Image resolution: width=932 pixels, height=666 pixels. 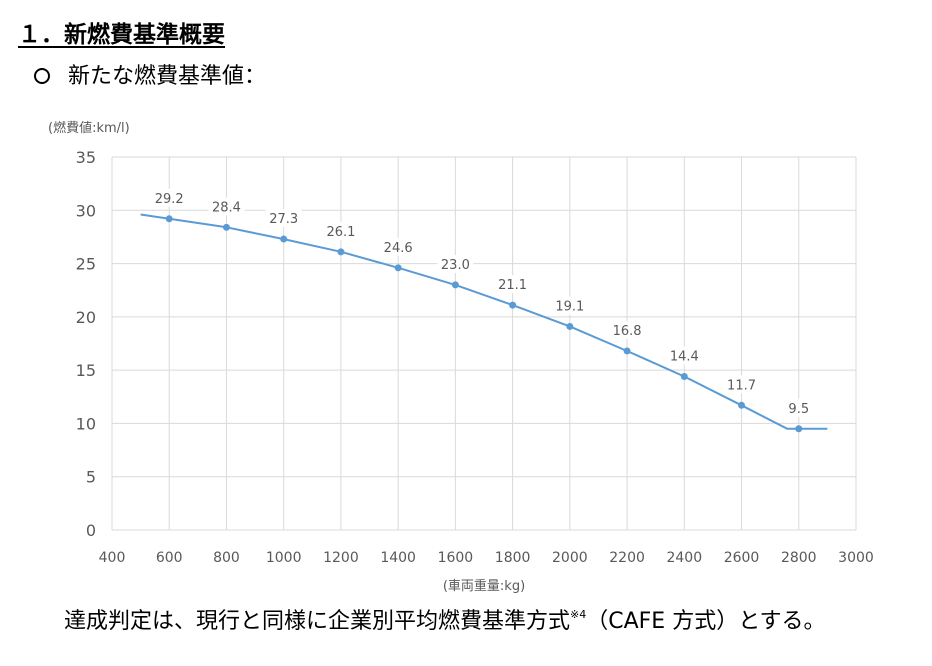 I want to click on footnote-end-text: （CAFE 方式）とする。, so click(x=706, y=621).